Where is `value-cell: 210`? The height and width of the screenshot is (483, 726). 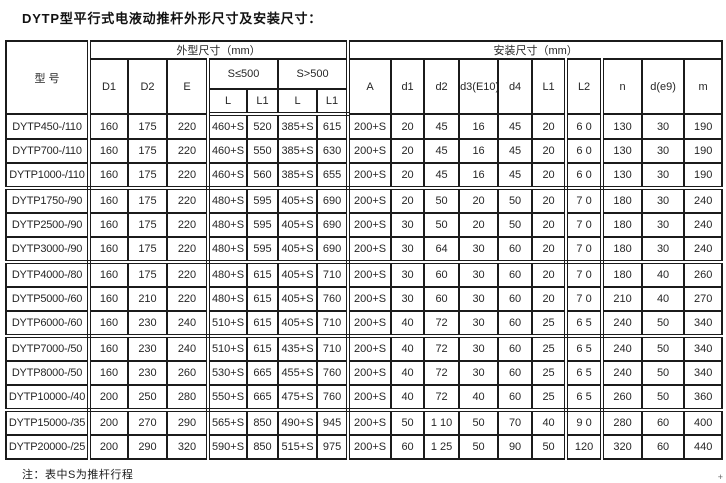
value-cell: 210 is located at coordinates (147, 299).